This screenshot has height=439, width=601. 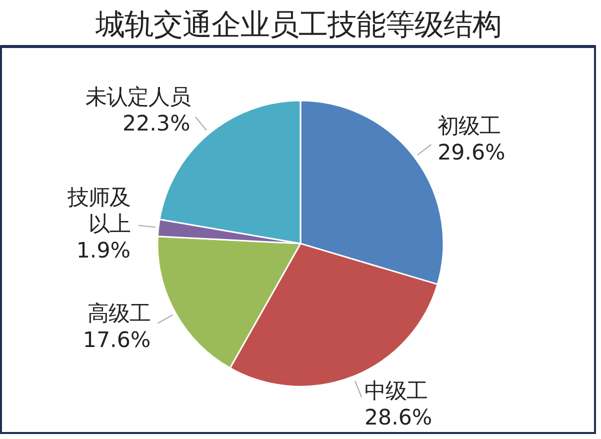 I want to click on data-label: 1.9%, so click(x=103, y=251).